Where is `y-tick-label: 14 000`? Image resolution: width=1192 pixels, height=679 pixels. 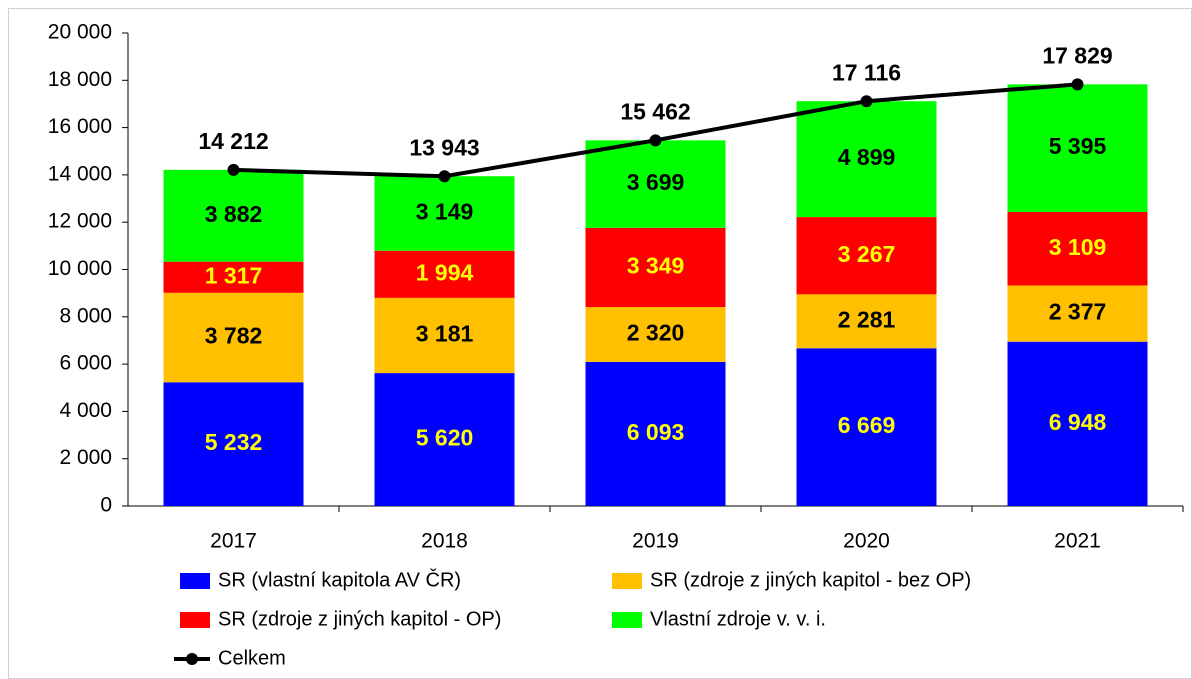
y-tick-label: 14 000 is located at coordinates (80, 173).